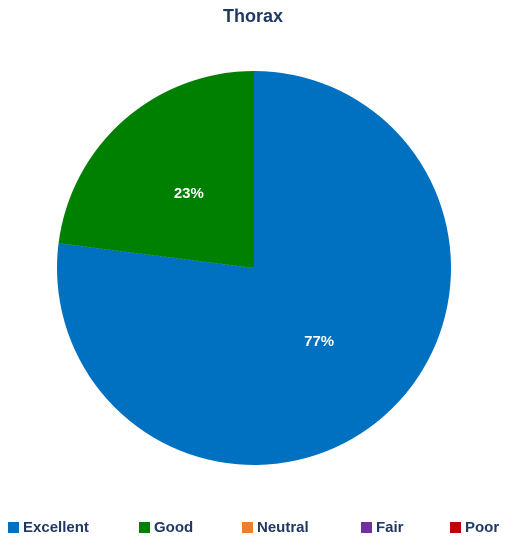 The height and width of the screenshot is (541, 506). I want to click on legend-item-poor: Poor, so click(474, 527).